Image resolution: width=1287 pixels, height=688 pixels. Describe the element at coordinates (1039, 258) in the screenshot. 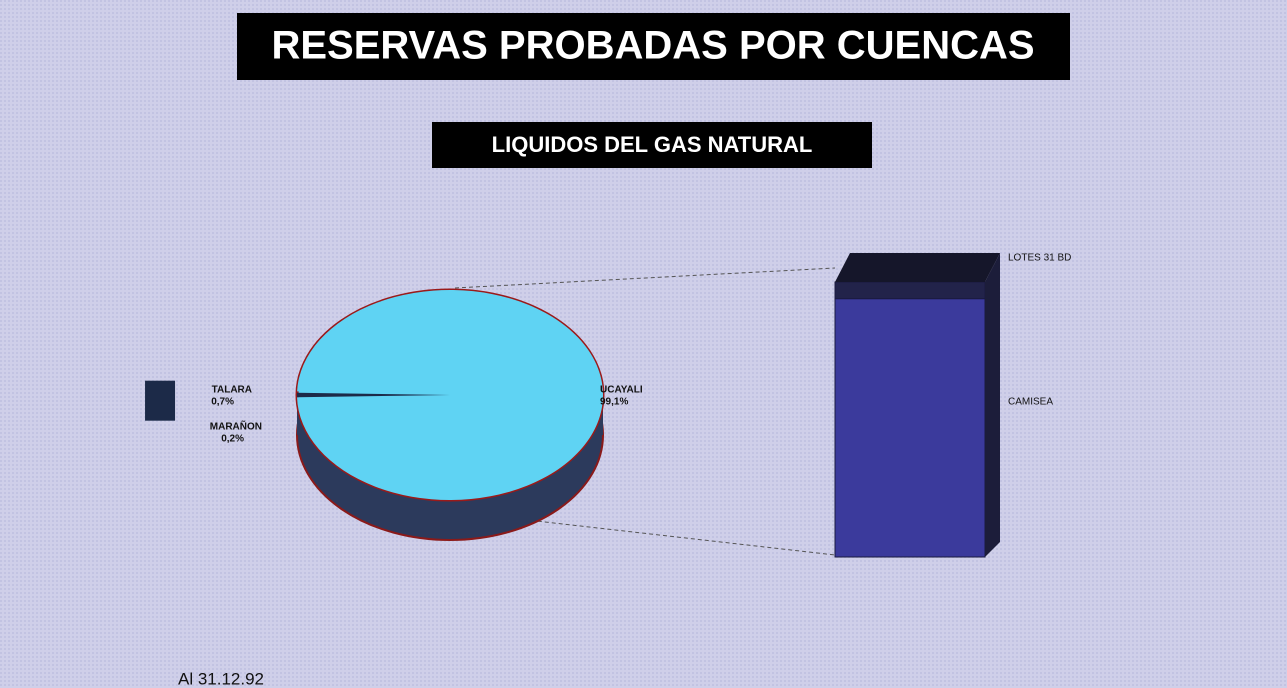

I see `bar-label: LOTES 31 BD` at that location.